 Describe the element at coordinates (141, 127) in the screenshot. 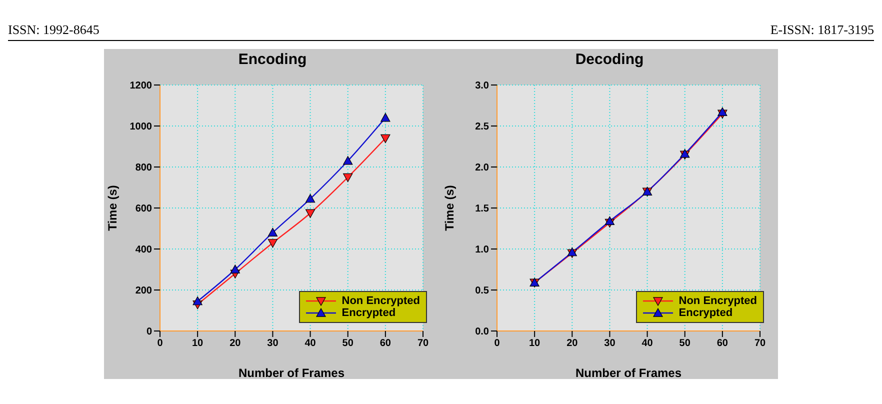

I see `y-tick-label: 1000` at that location.